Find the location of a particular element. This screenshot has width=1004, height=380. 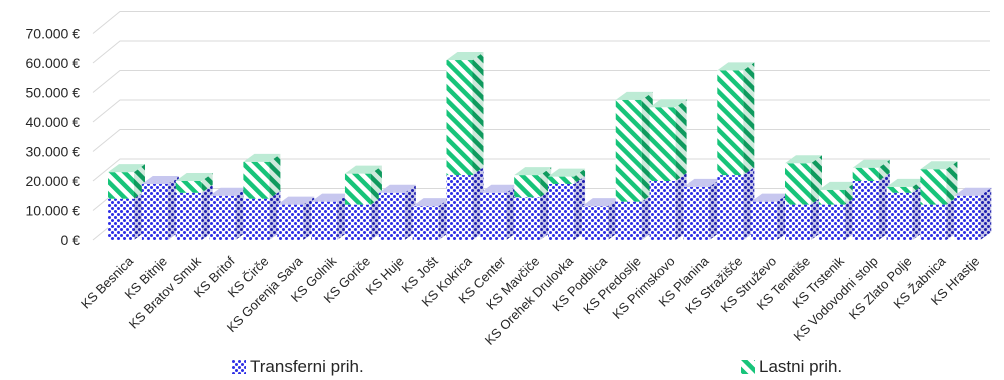

y-tick-label: 10.000 € is located at coordinates (53, 211).